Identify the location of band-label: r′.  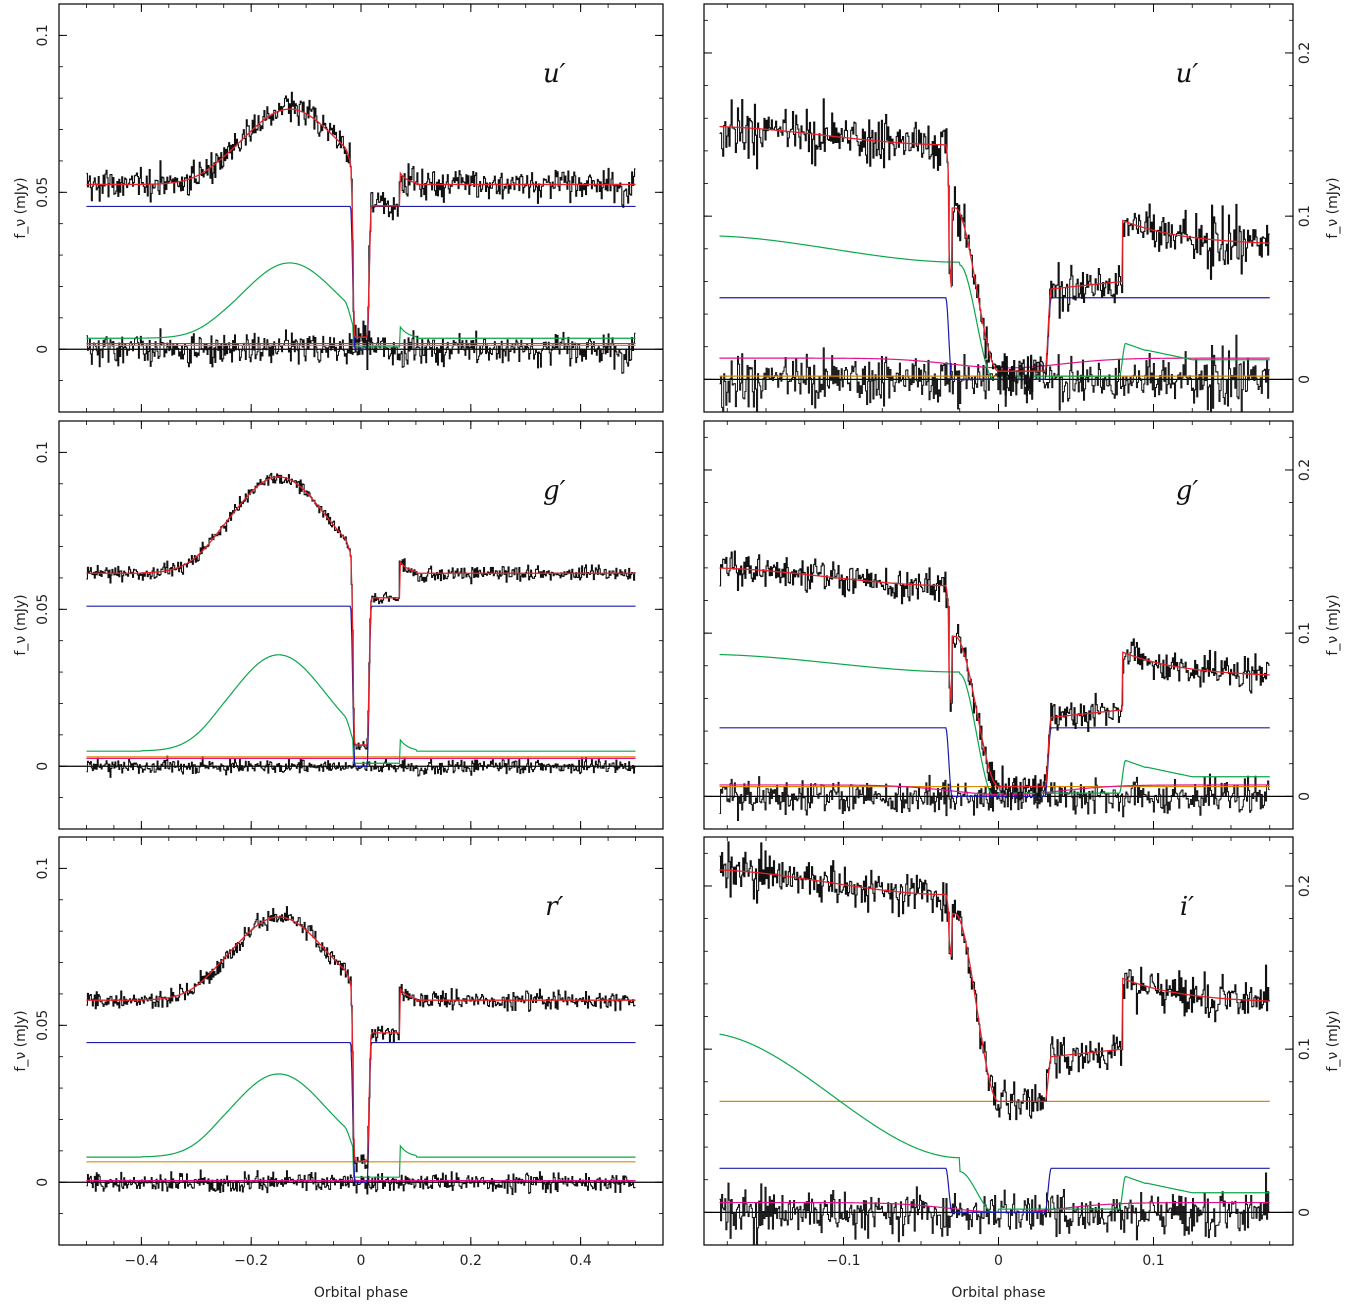
(554, 907).